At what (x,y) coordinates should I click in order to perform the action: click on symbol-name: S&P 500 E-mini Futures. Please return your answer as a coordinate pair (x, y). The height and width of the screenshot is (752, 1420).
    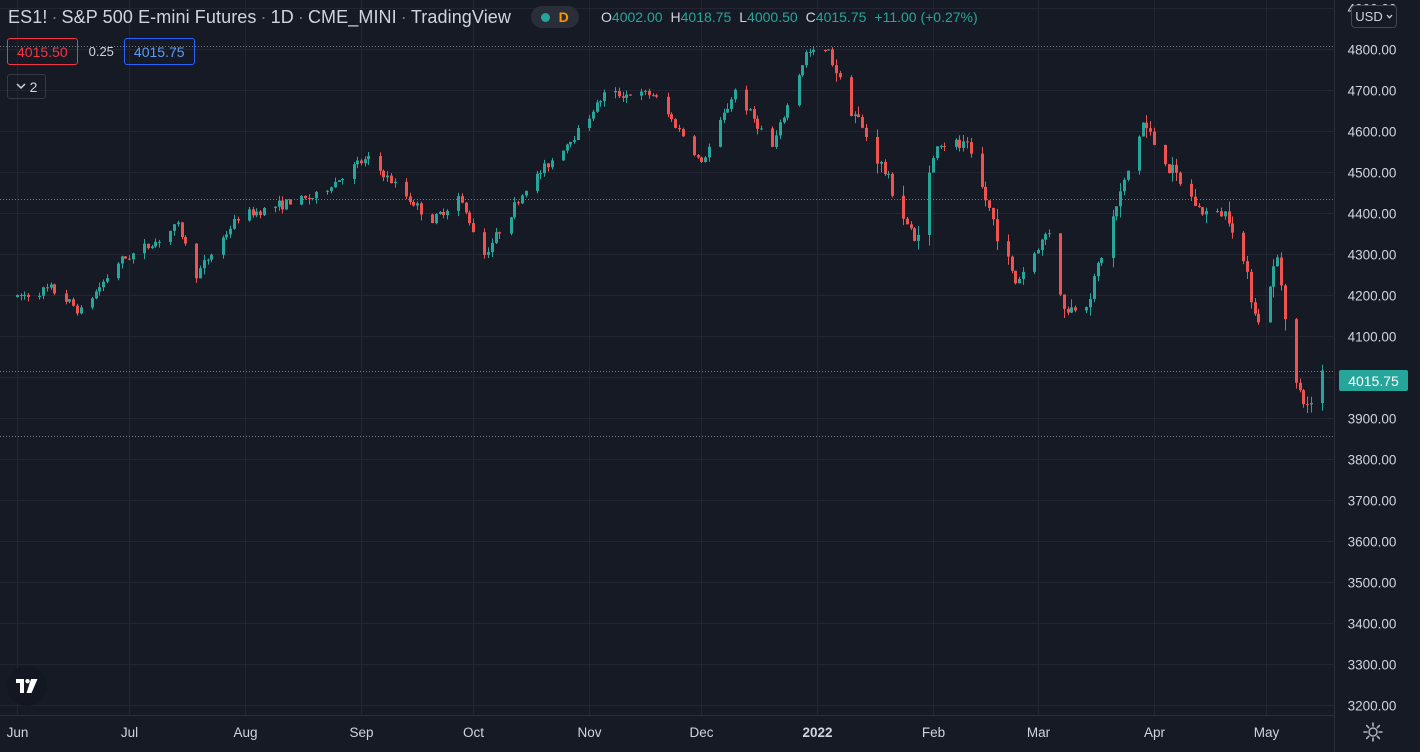
    Looking at the image, I should click on (159, 16).